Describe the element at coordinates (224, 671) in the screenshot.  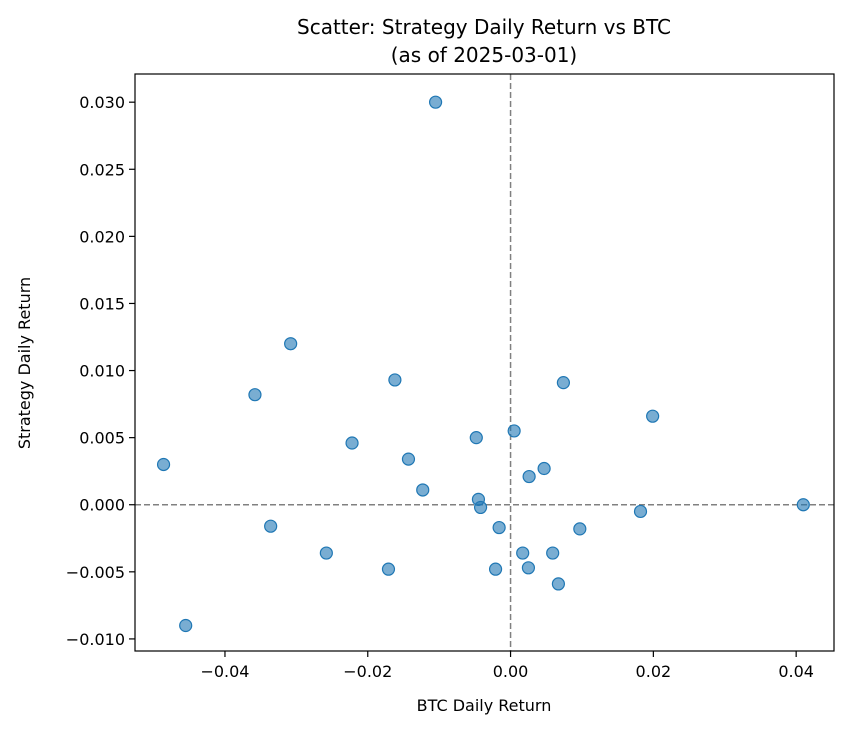
I see `x-tick-label: −0.04` at that location.